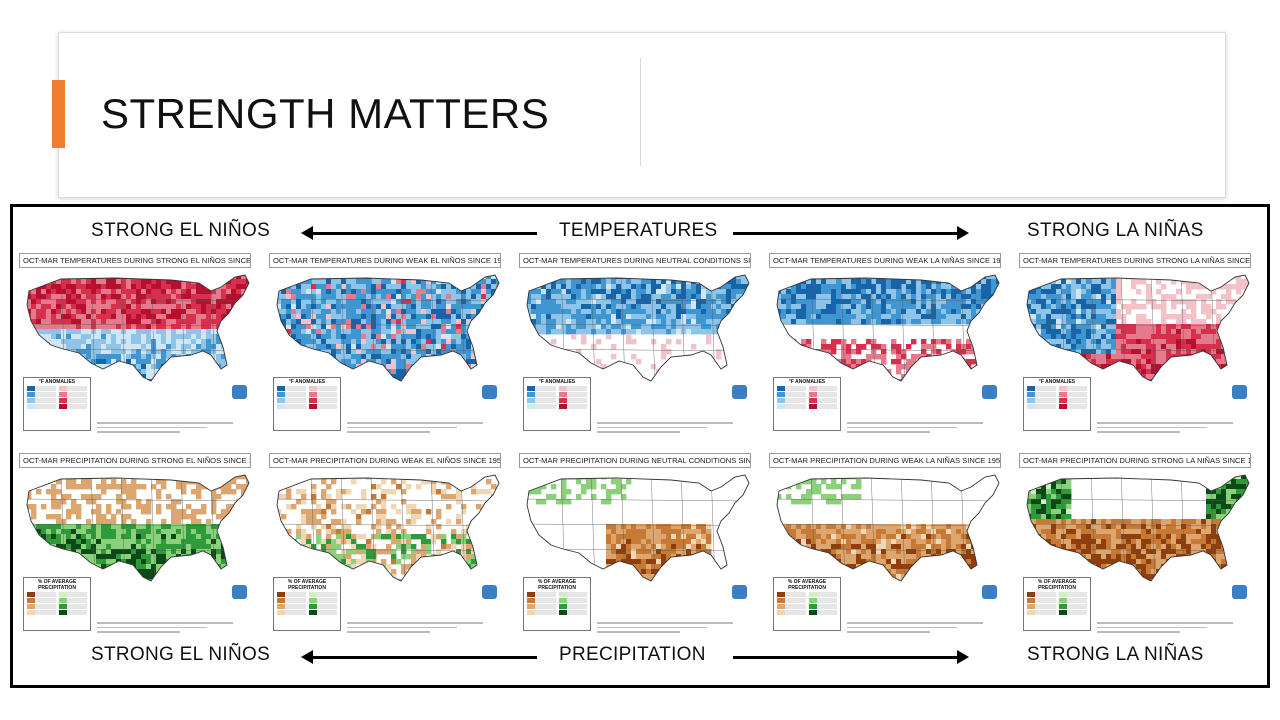 Image resolution: width=1280 pixels, height=720 pixels. What do you see at coordinates (1057, 585) in the screenshot?
I see `legend-title: % OF AVERAGE PRECIPITATION` at bounding box center [1057, 585].